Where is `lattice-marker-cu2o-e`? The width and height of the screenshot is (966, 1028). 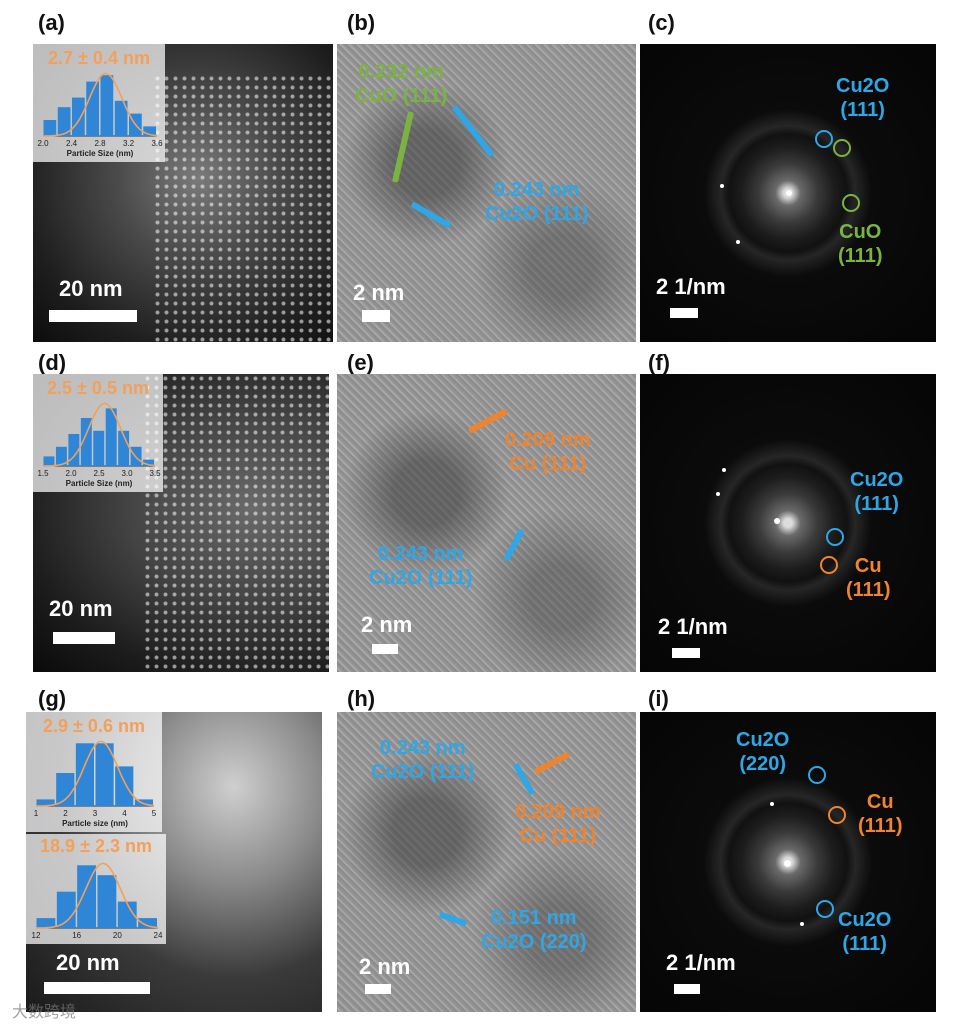 lattice-marker-cu2o-e is located at coordinates (514, 545).